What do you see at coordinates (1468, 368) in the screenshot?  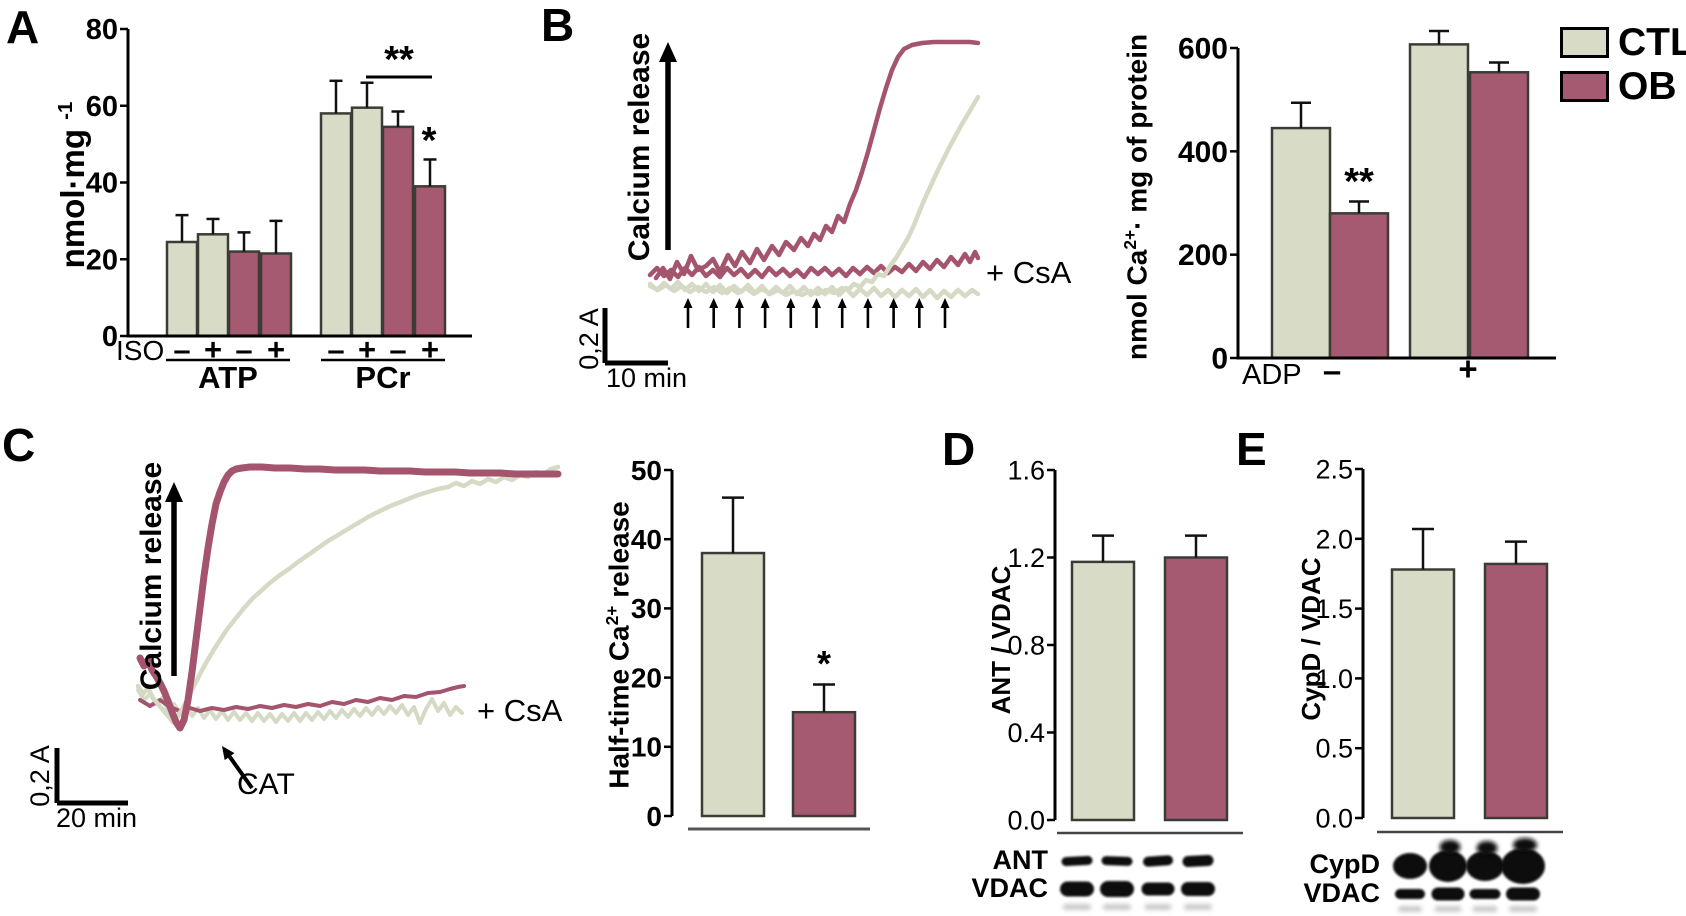 I see `panel-b-adp-plus: +` at bounding box center [1468, 368].